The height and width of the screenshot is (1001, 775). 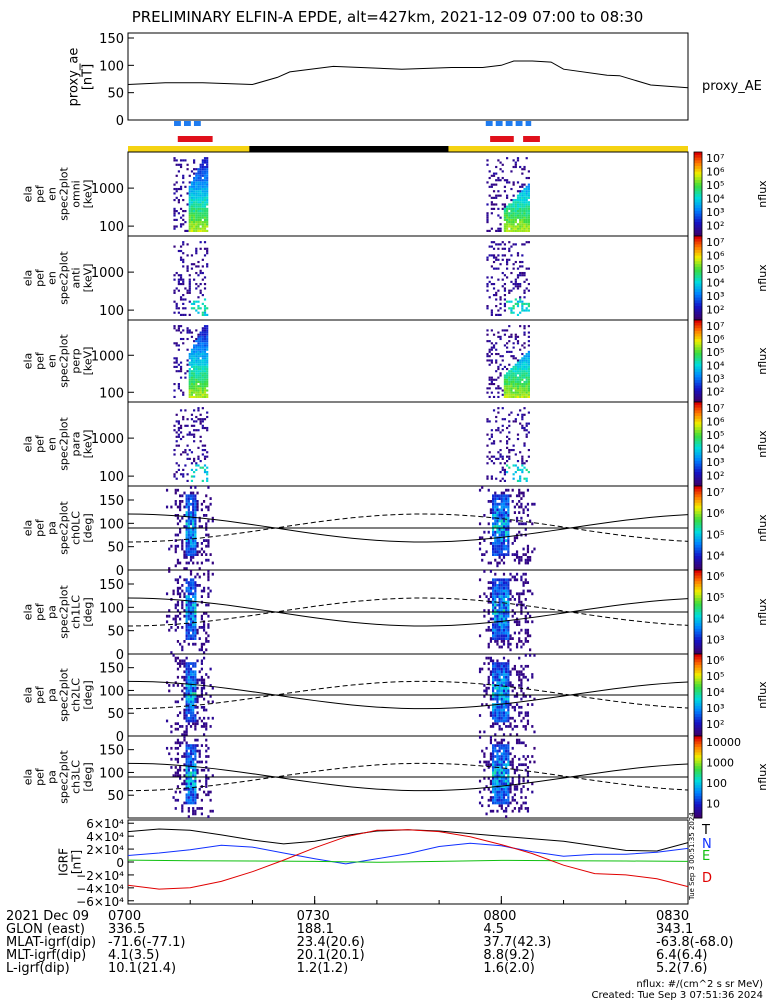 I want to click on spectrogram-tick-label: 1000, so click(x=107, y=189).